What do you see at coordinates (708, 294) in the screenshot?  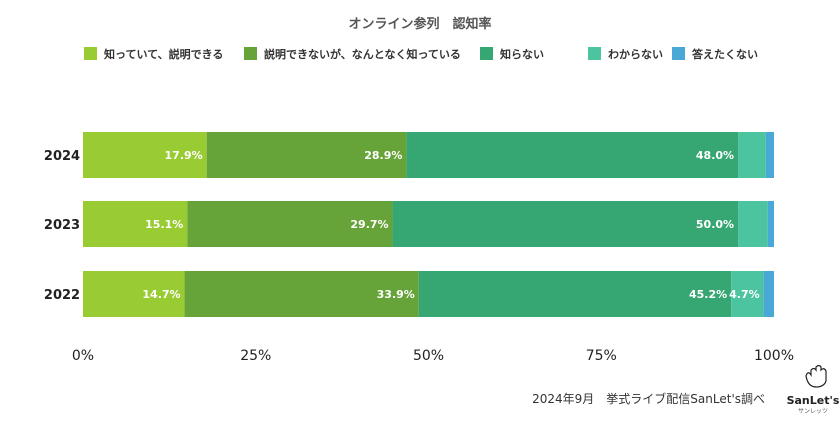 I see `data-label: 45.2%` at bounding box center [708, 294].